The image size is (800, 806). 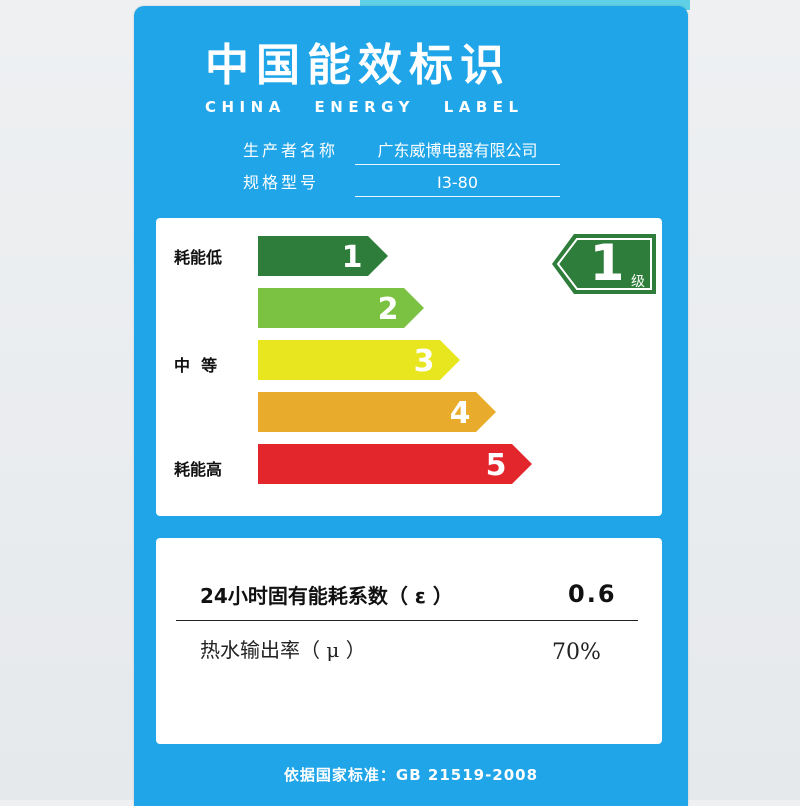 What do you see at coordinates (281, 182) in the screenshot?
I see `model-label: 规格型号` at bounding box center [281, 182].